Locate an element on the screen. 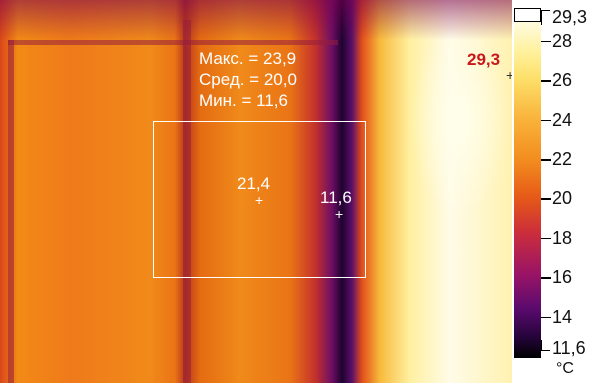 Image resolution: width=609 pixels, height=383 pixels. scale-tick-label: 14 is located at coordinates (562, 316).